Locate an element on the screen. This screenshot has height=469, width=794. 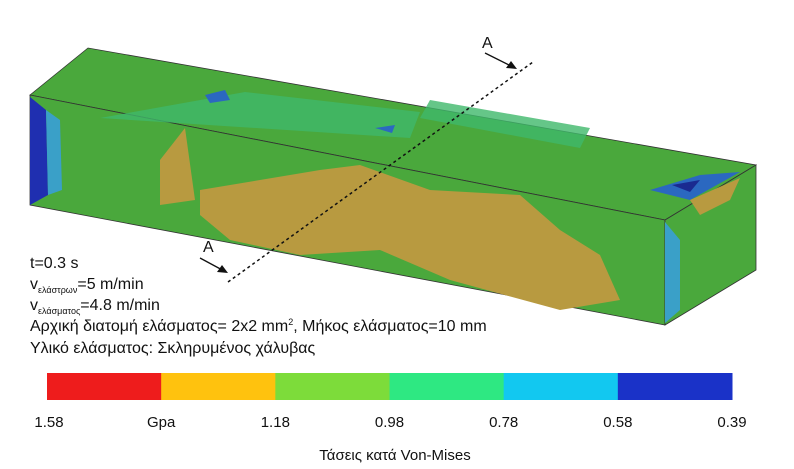
text: Αρχική διατομή ελάσματος= 2x2 mm is located at coordinates (159, 326).